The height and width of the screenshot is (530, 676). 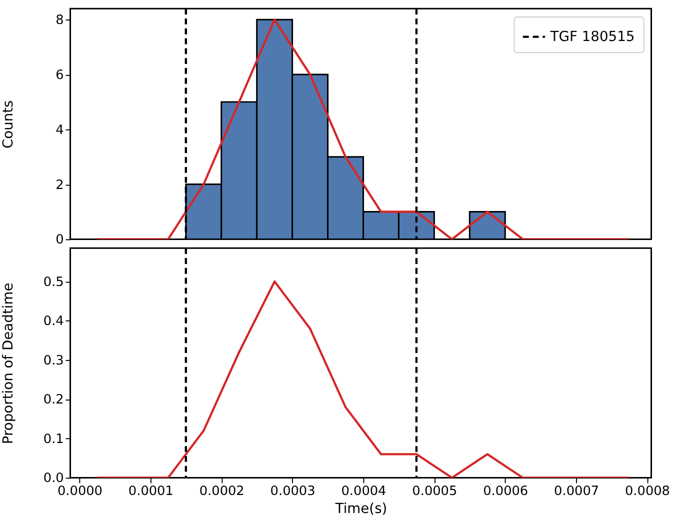 What do you see at coordinates (293, 492) in the screenshot?
I see `x-tick-label: 0.0003` at bounding box center [293, 492].